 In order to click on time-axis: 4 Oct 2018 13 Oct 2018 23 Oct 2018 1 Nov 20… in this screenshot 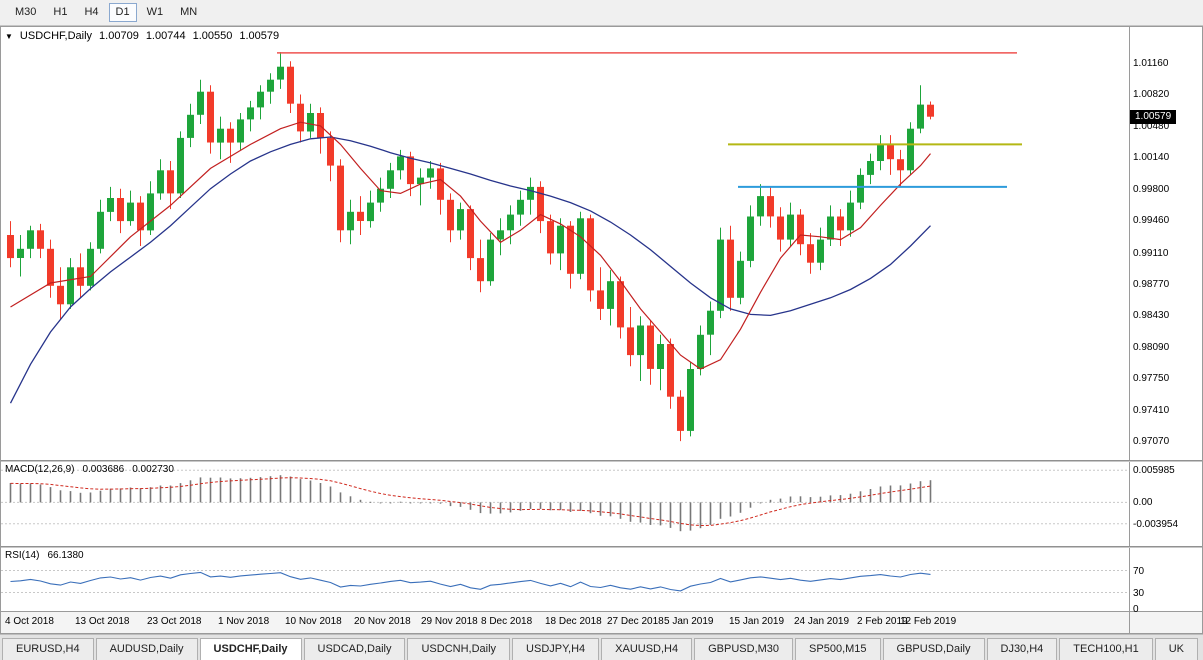, I will do `click(565, 622)`.